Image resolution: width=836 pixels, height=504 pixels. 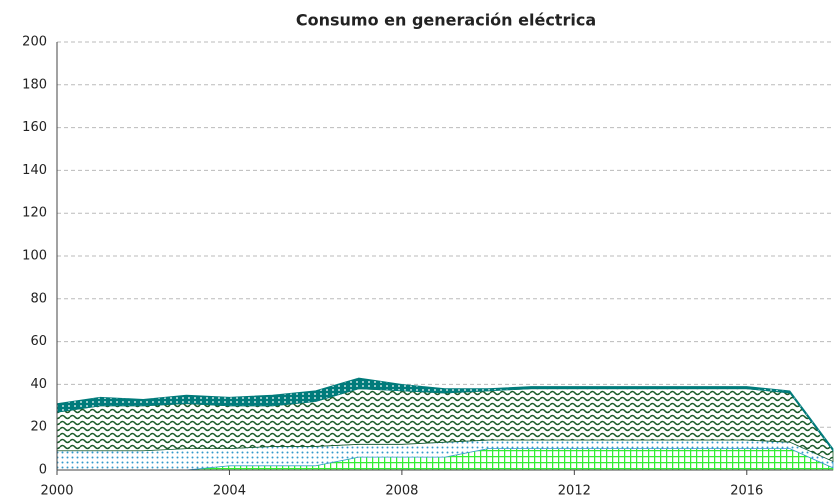 I want to click on x-tick-label: 2008, so click(x=401, y=491).